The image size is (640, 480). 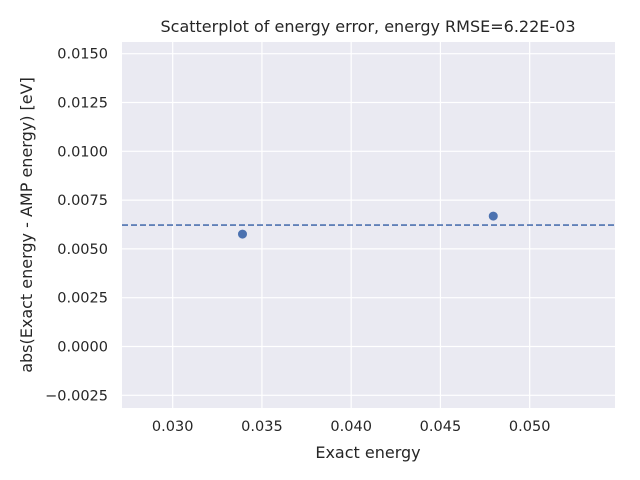 I want to click on y-tick-label: 0.0000, so click(x=82, y=348).